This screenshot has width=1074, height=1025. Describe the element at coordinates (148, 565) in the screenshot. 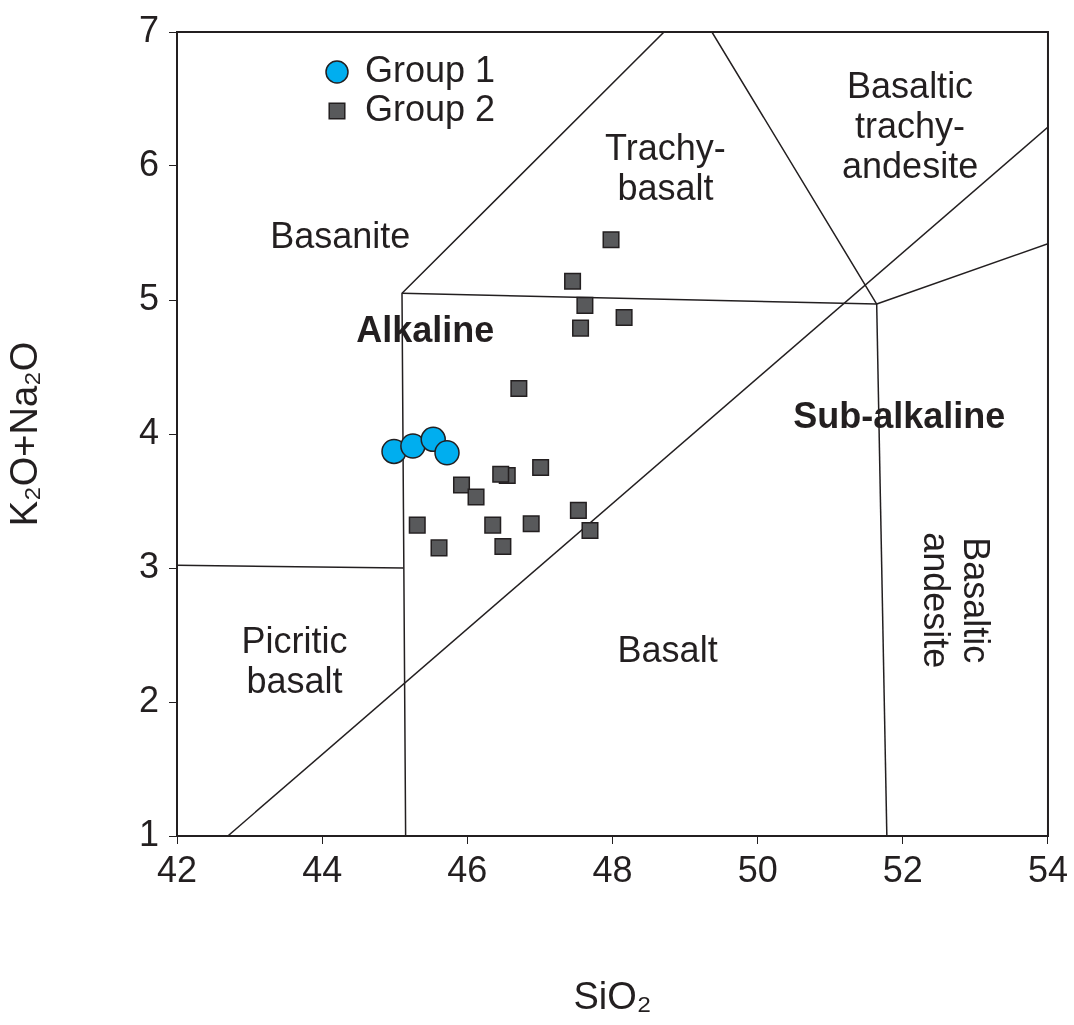

I see `y-tick-label: 3` at that location.